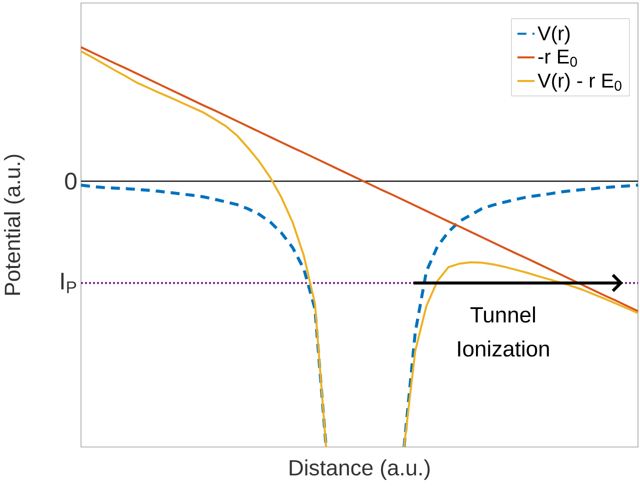 Image resolution: width=640 pixels, height=500 pixels. What do you see at coordinates (360, 469) in the screenshot?
I see `x-axis-title: Distance (a.u.)` at bounding box center [360, 469].